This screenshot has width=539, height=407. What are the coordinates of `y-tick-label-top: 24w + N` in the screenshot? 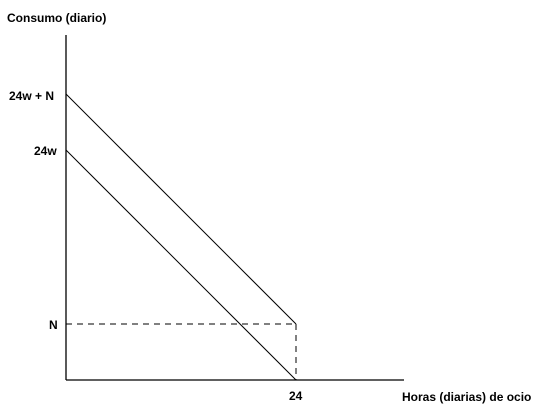 It's located at (31, 96).